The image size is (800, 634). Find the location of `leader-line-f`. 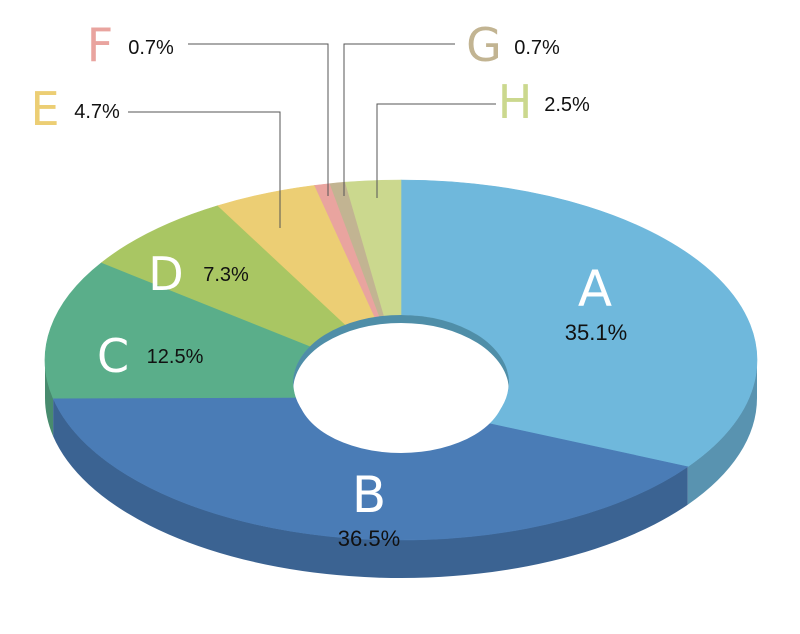

leader-line-f is located at coordinates (258, 119).